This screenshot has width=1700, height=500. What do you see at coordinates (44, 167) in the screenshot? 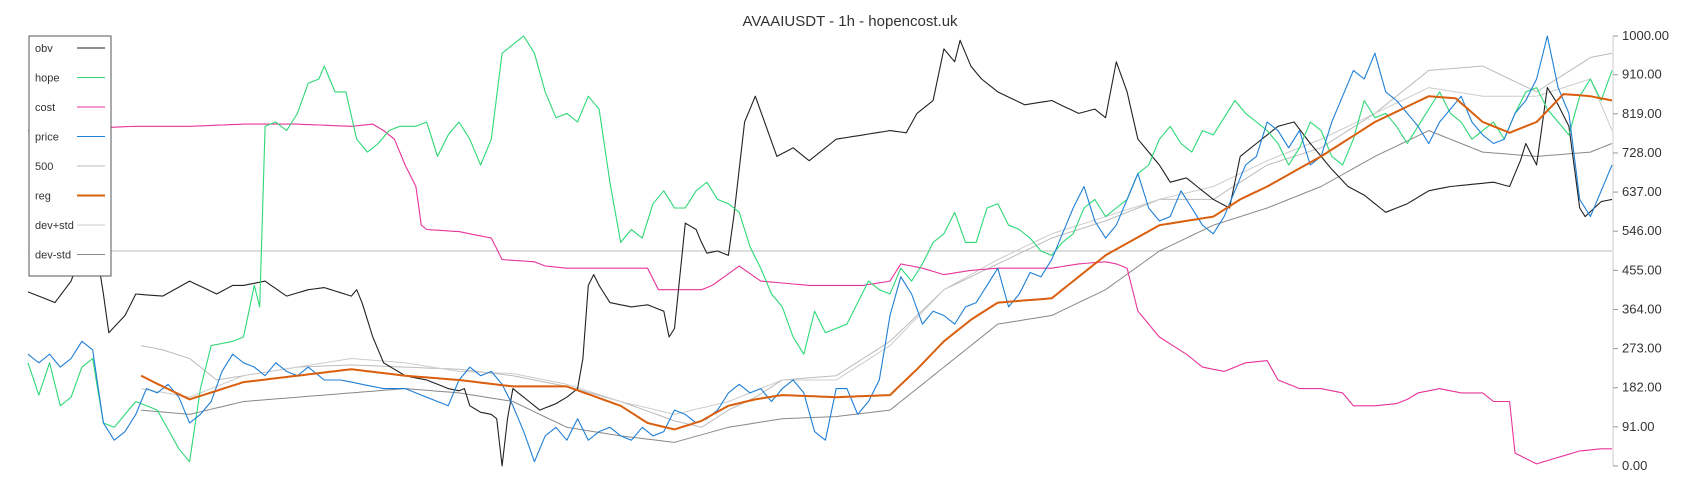
I see `legend-label: 500` at bounding box center [44, 167].